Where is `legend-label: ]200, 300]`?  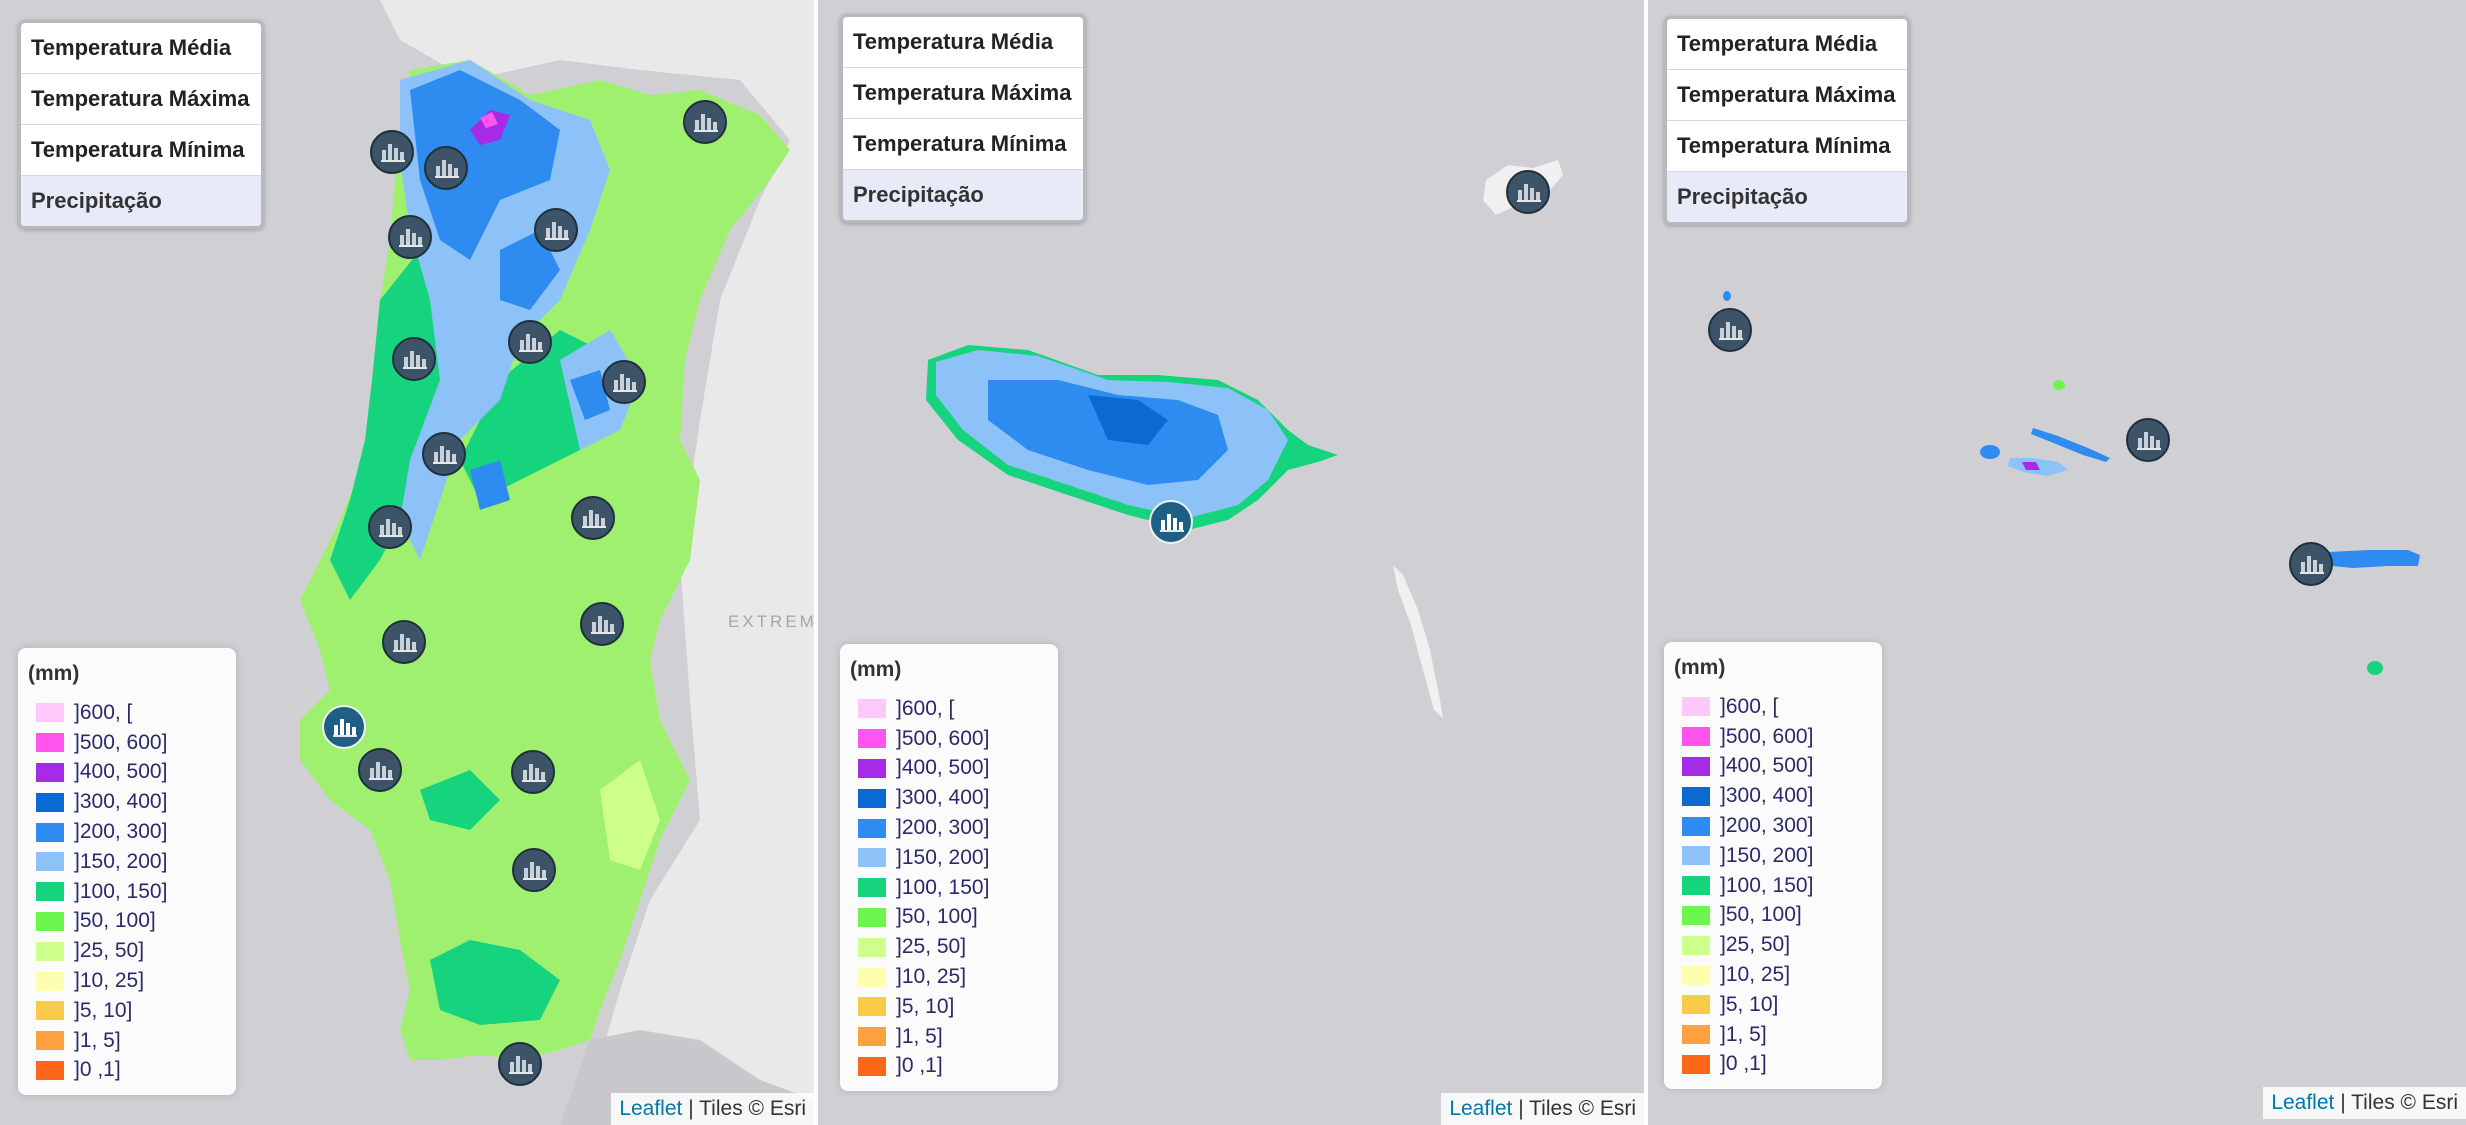
legend-label: ]200, 300] is located at coordinates (943, 828).